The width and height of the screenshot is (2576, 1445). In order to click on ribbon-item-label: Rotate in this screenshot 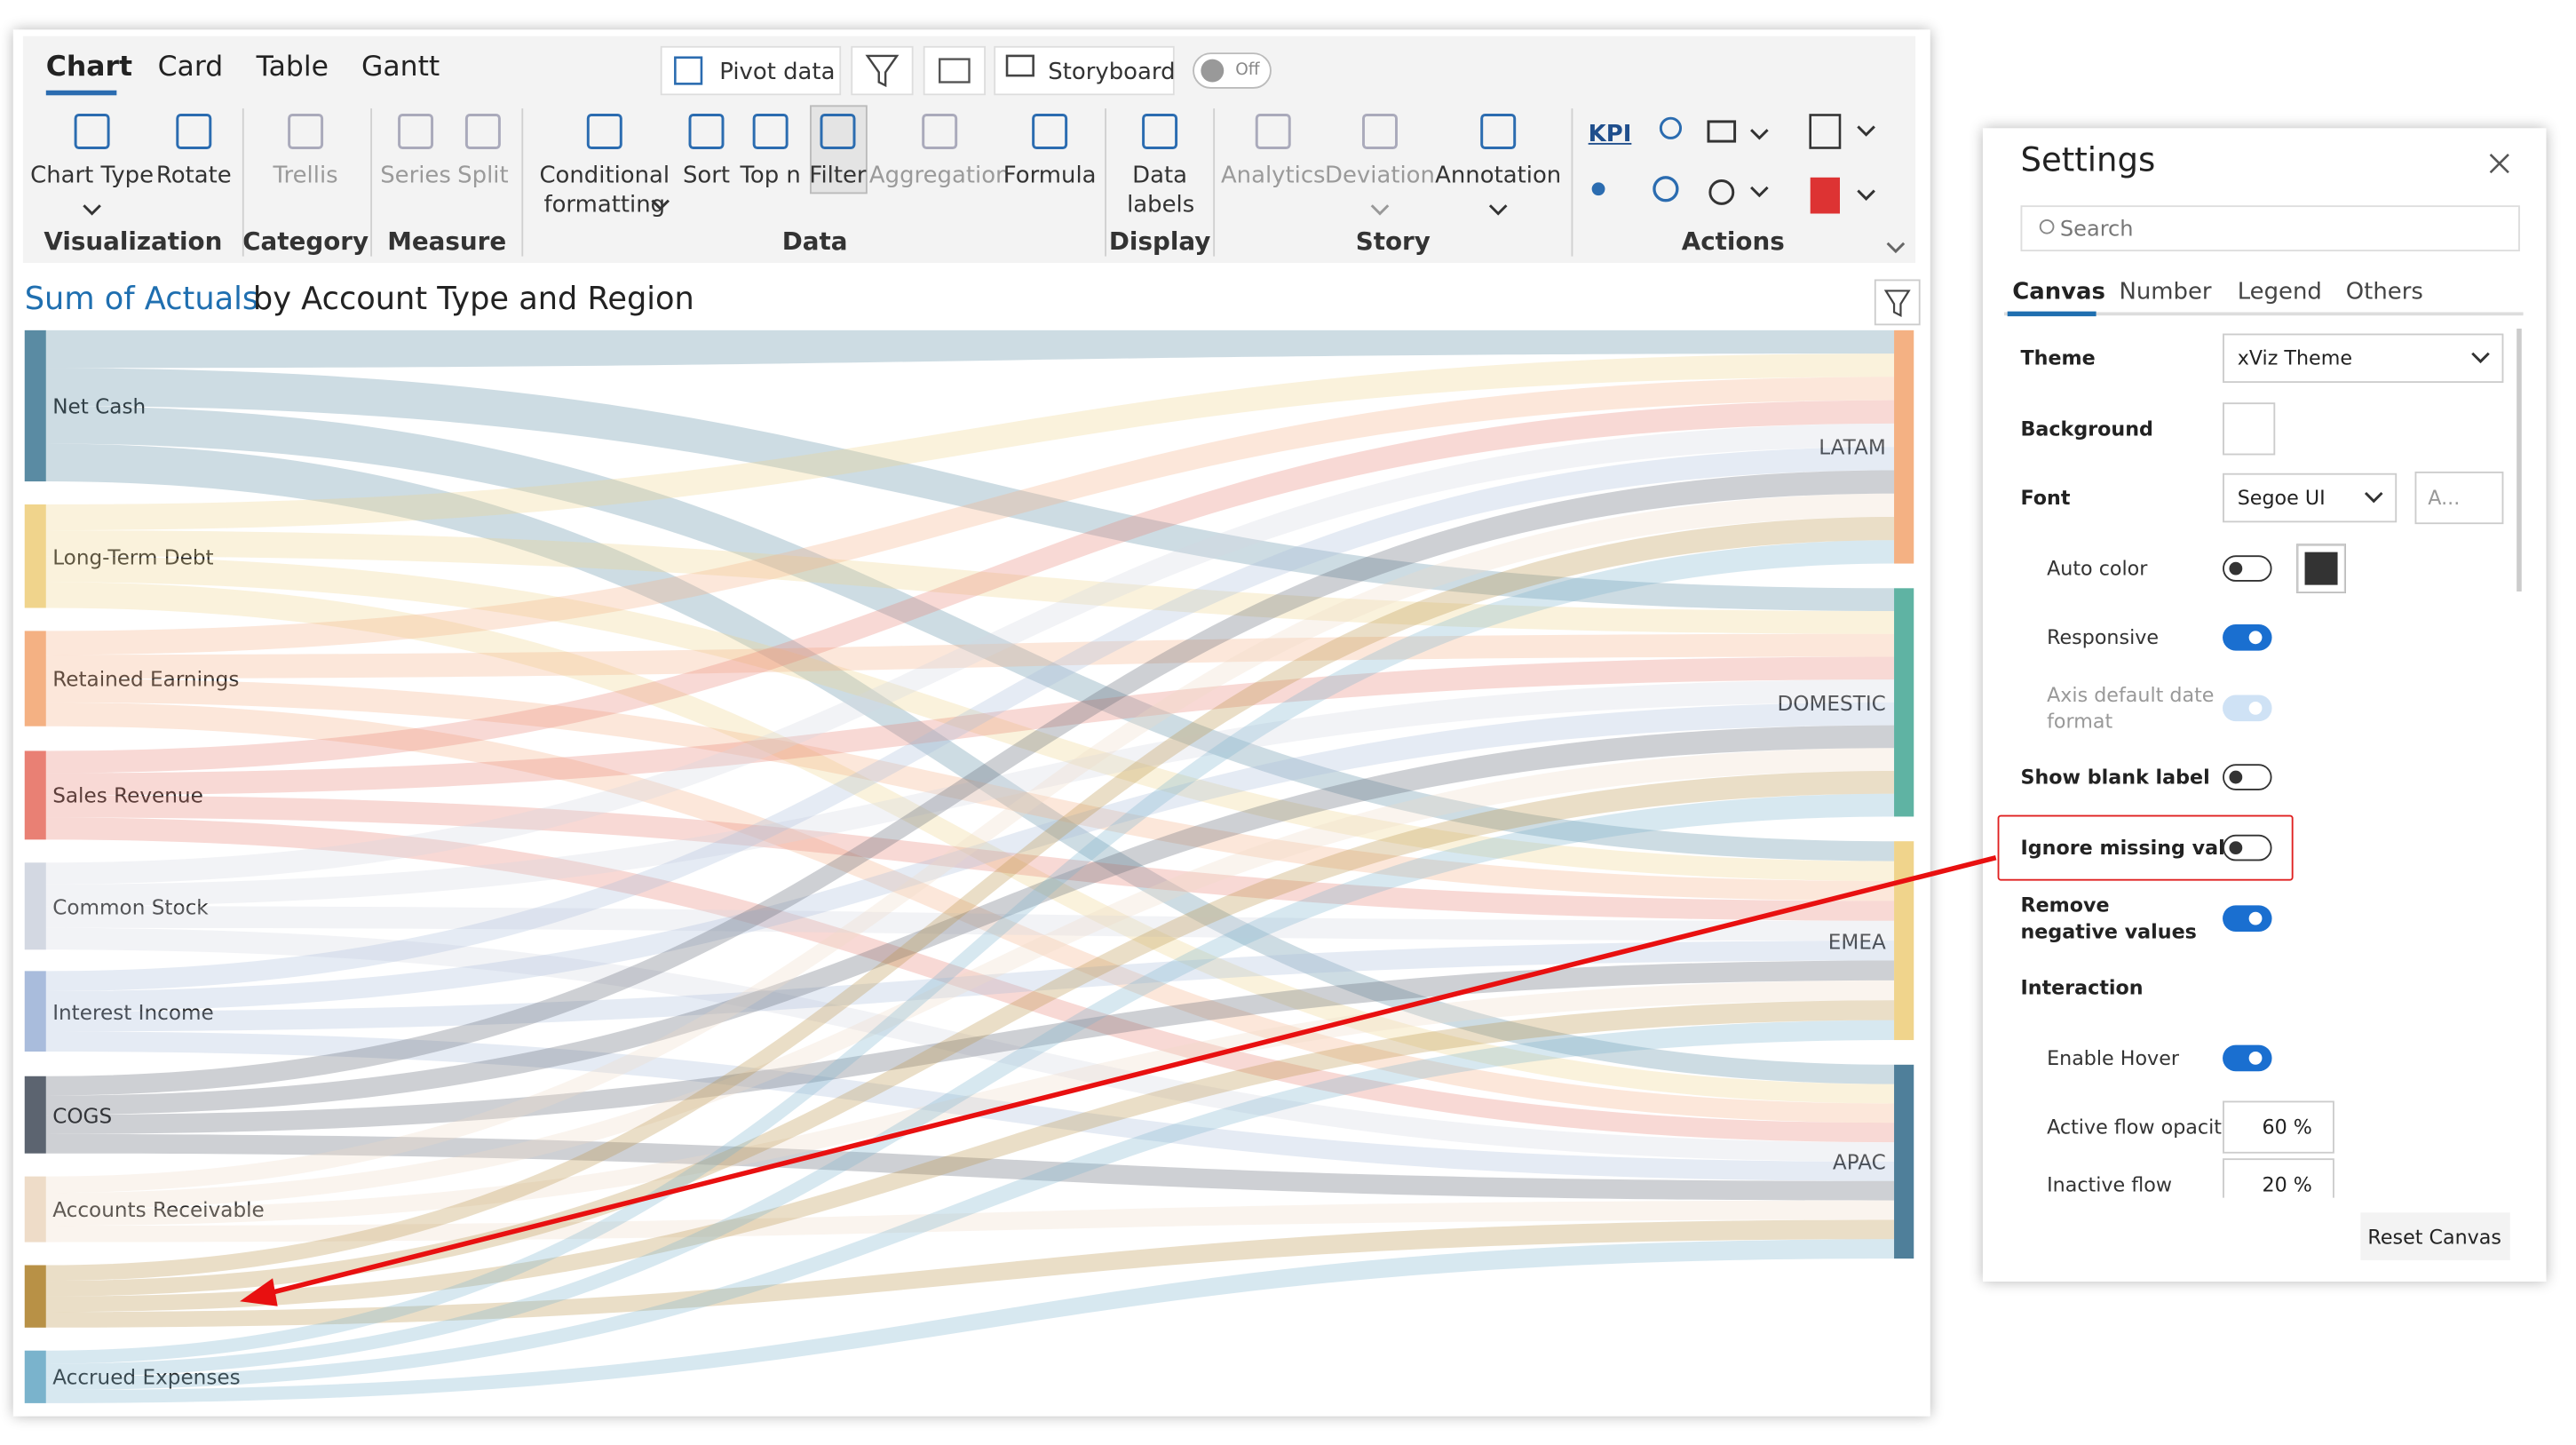, I will do `click(194, 176)`.